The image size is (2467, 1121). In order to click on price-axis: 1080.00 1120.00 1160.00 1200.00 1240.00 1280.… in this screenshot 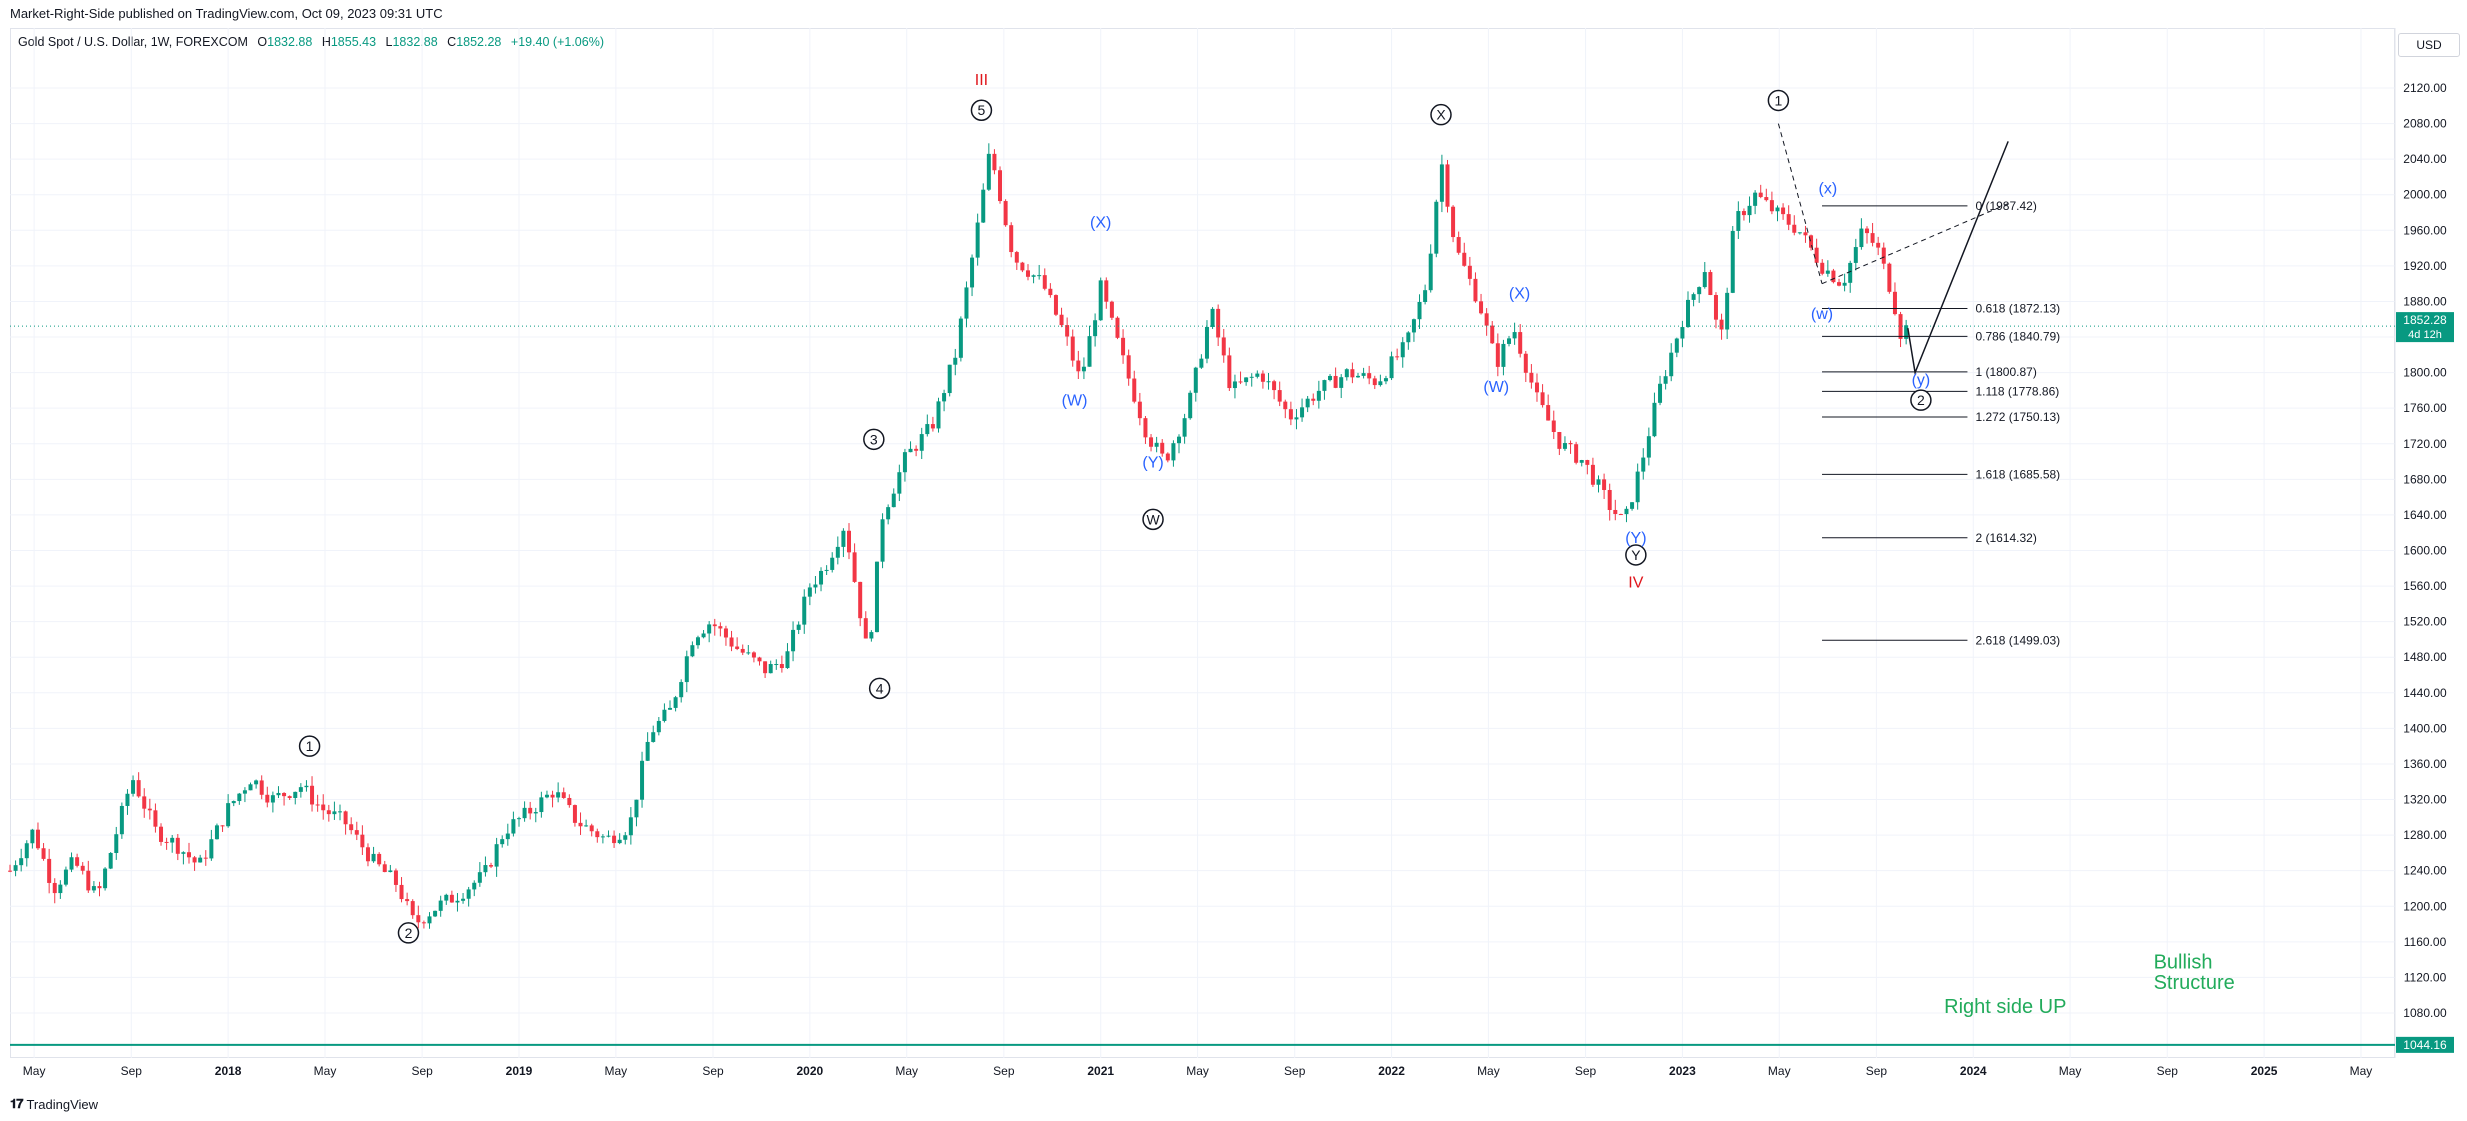, I will do `click(2420, 543)`.